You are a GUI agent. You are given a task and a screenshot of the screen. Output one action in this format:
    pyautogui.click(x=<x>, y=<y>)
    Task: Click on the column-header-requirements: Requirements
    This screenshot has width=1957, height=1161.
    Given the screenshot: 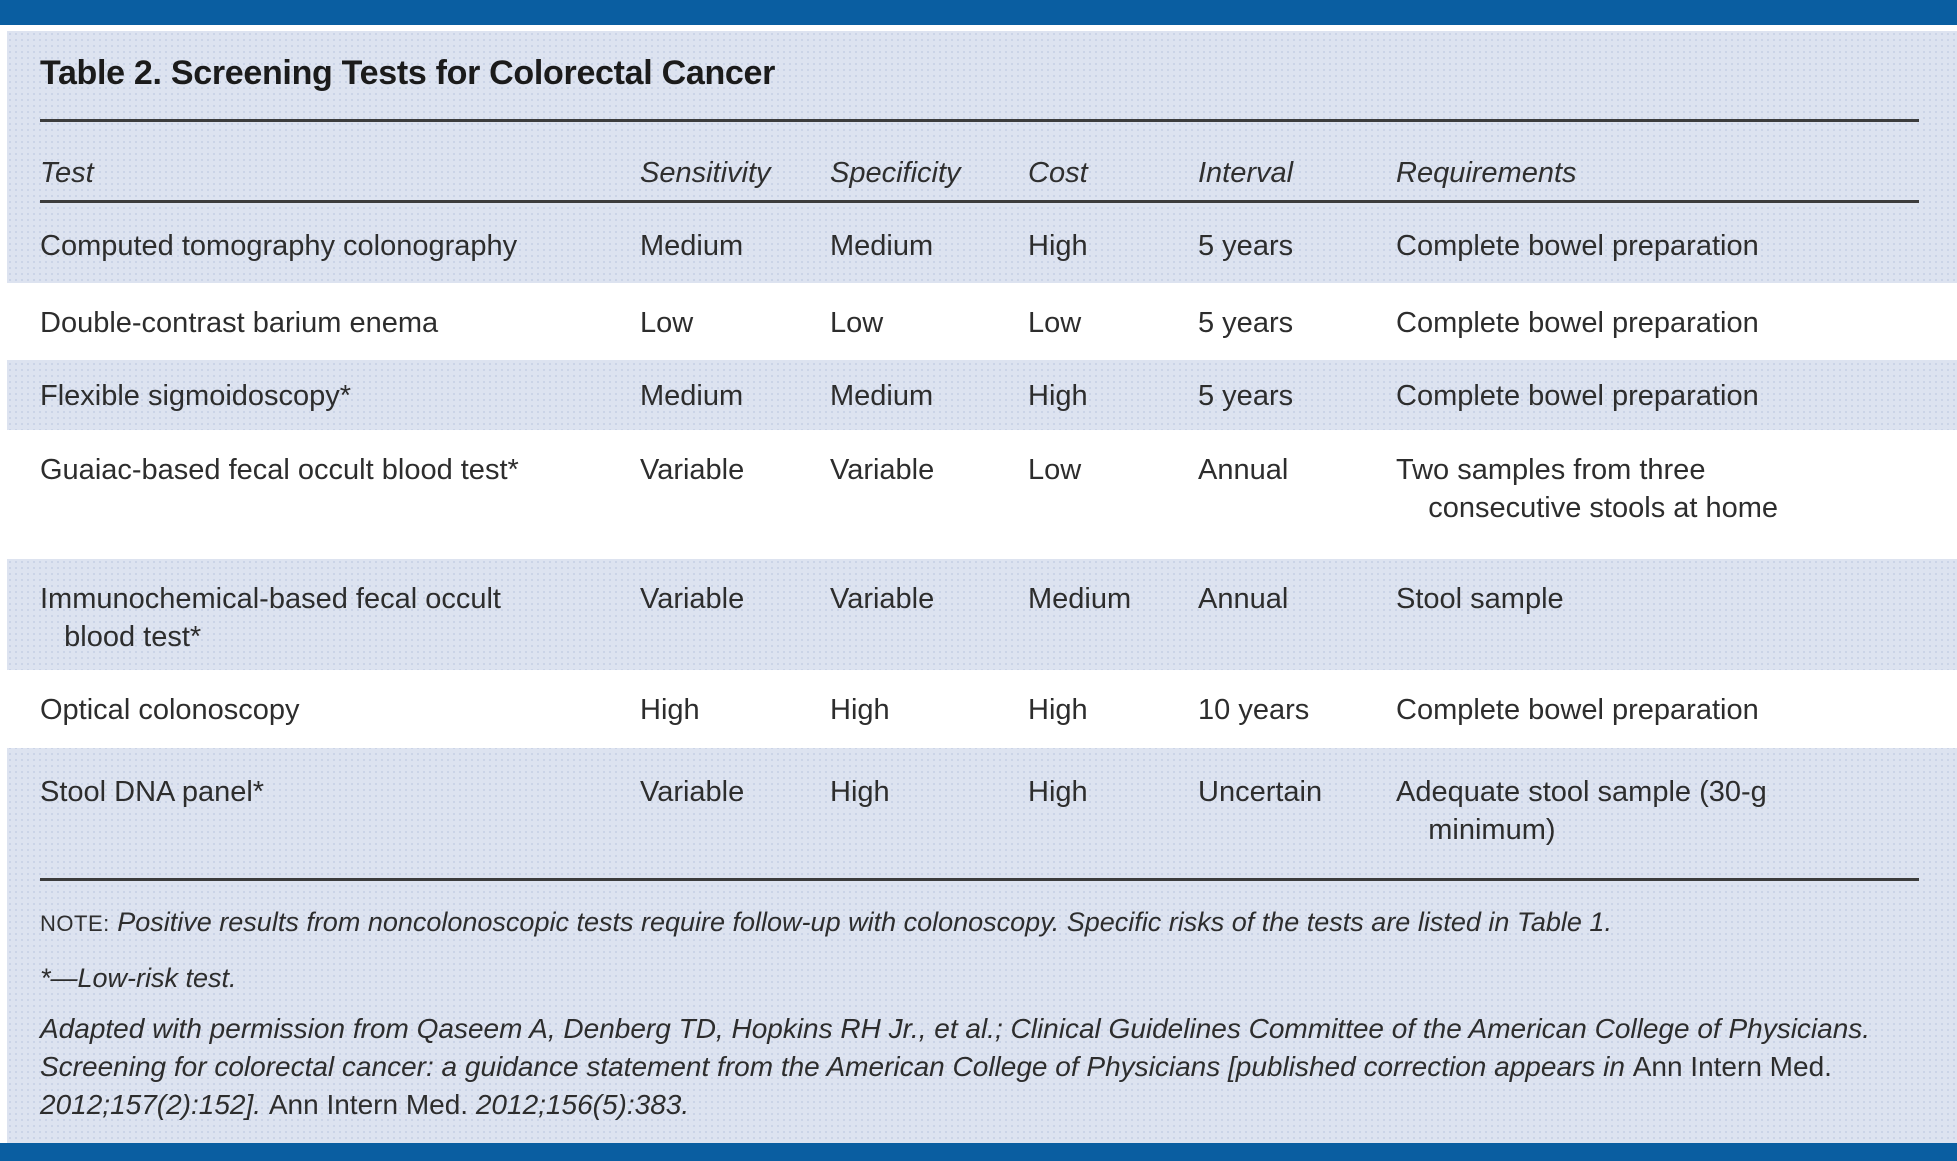 What is the action you would take?
    pyautogui.click(x=1486, y=173)
    